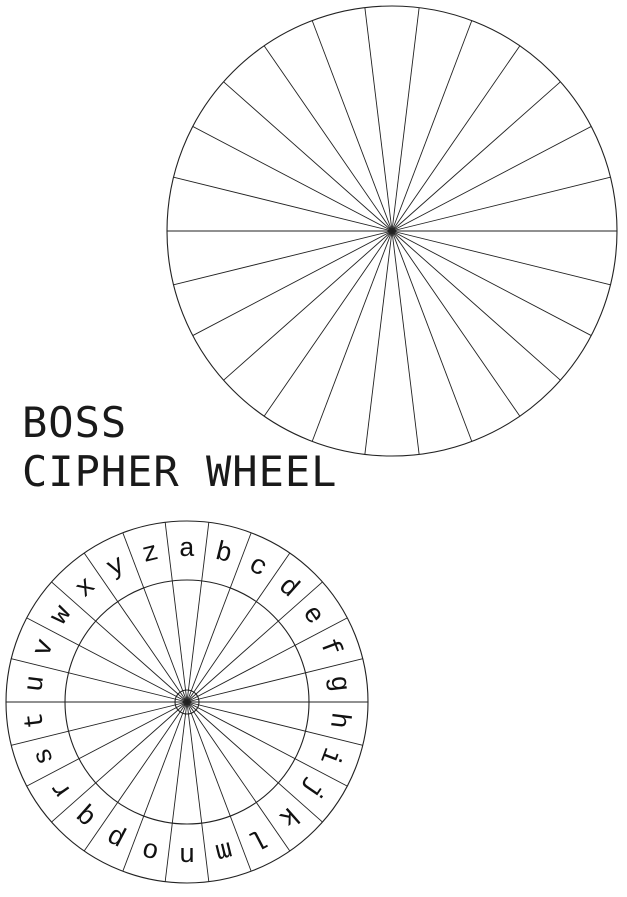 This screenshot has width=627, height=897. I want to click on title: BOSS CIPHER WHEEL, so click(179, 447).